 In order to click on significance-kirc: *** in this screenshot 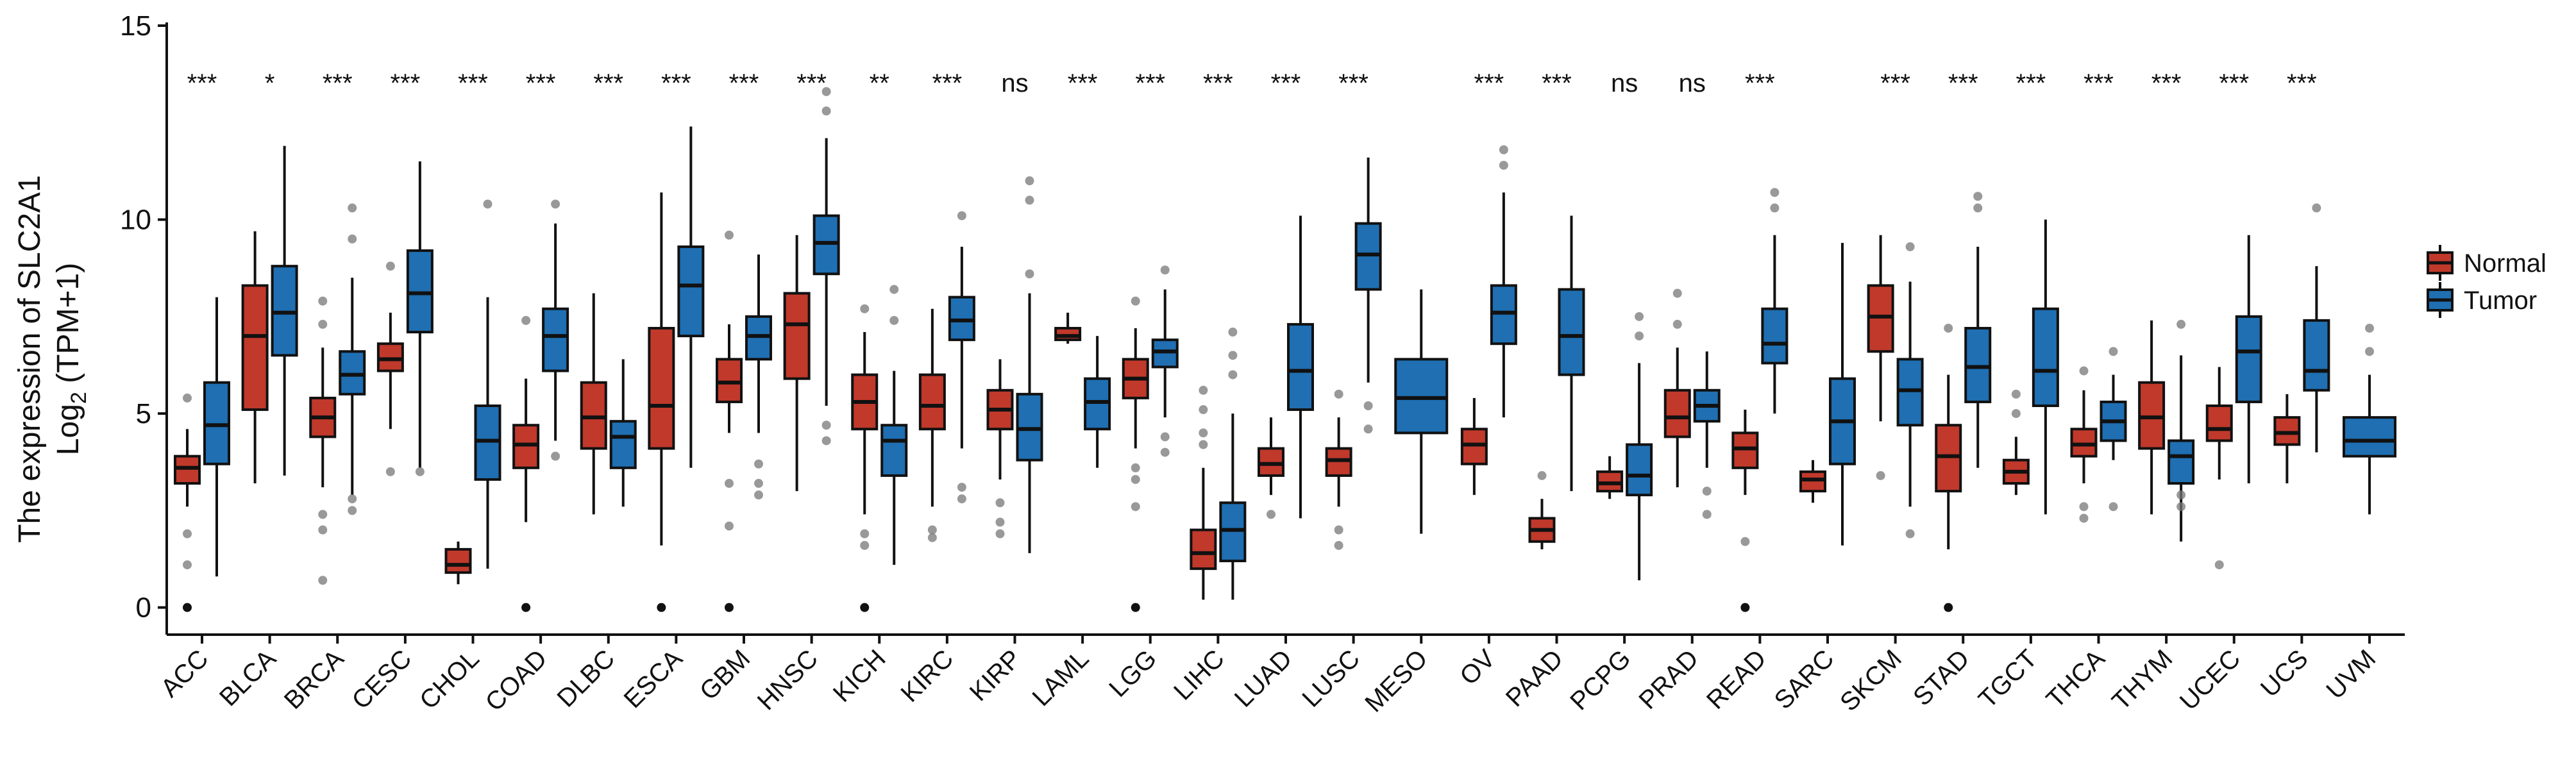, I will do `click(947, 83)`.